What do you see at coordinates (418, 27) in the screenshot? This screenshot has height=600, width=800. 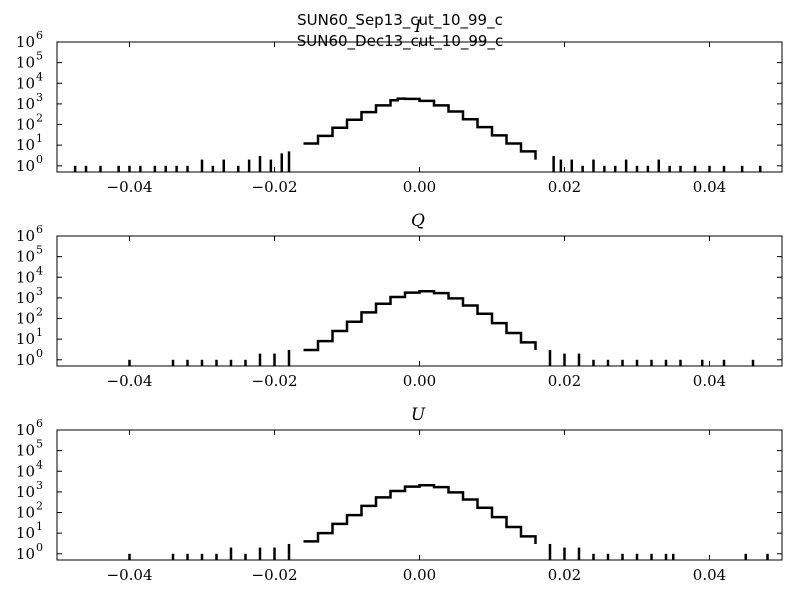 I see `panel-title: I` at bounding box center [418, 27].